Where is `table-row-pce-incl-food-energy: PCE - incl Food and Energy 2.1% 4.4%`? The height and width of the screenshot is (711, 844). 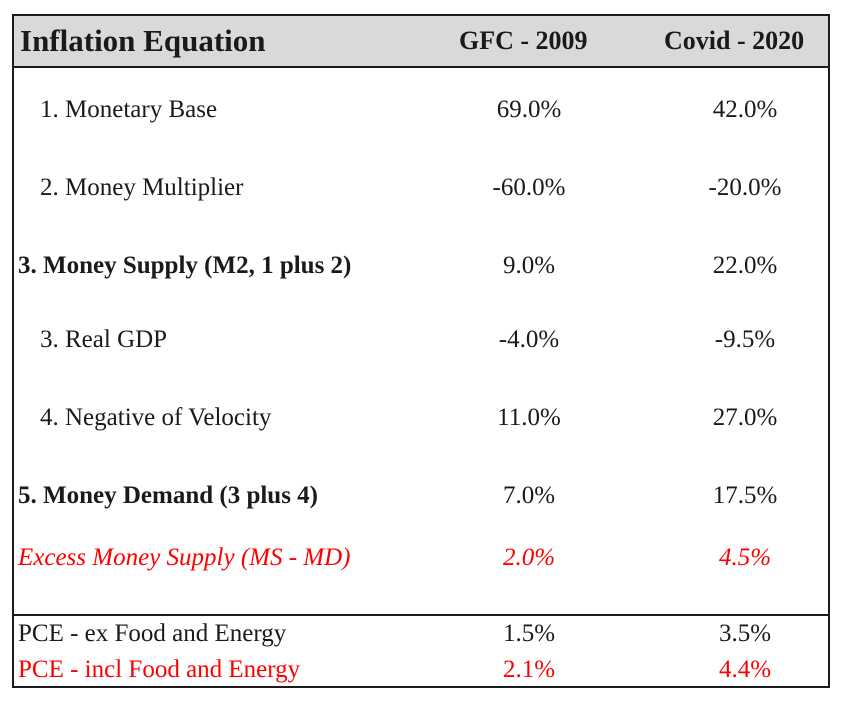 table-row-pce-incl-food-energy: PCE - incl Food and Energy 2.1% 4.4% is located at coordinates (421, 671).